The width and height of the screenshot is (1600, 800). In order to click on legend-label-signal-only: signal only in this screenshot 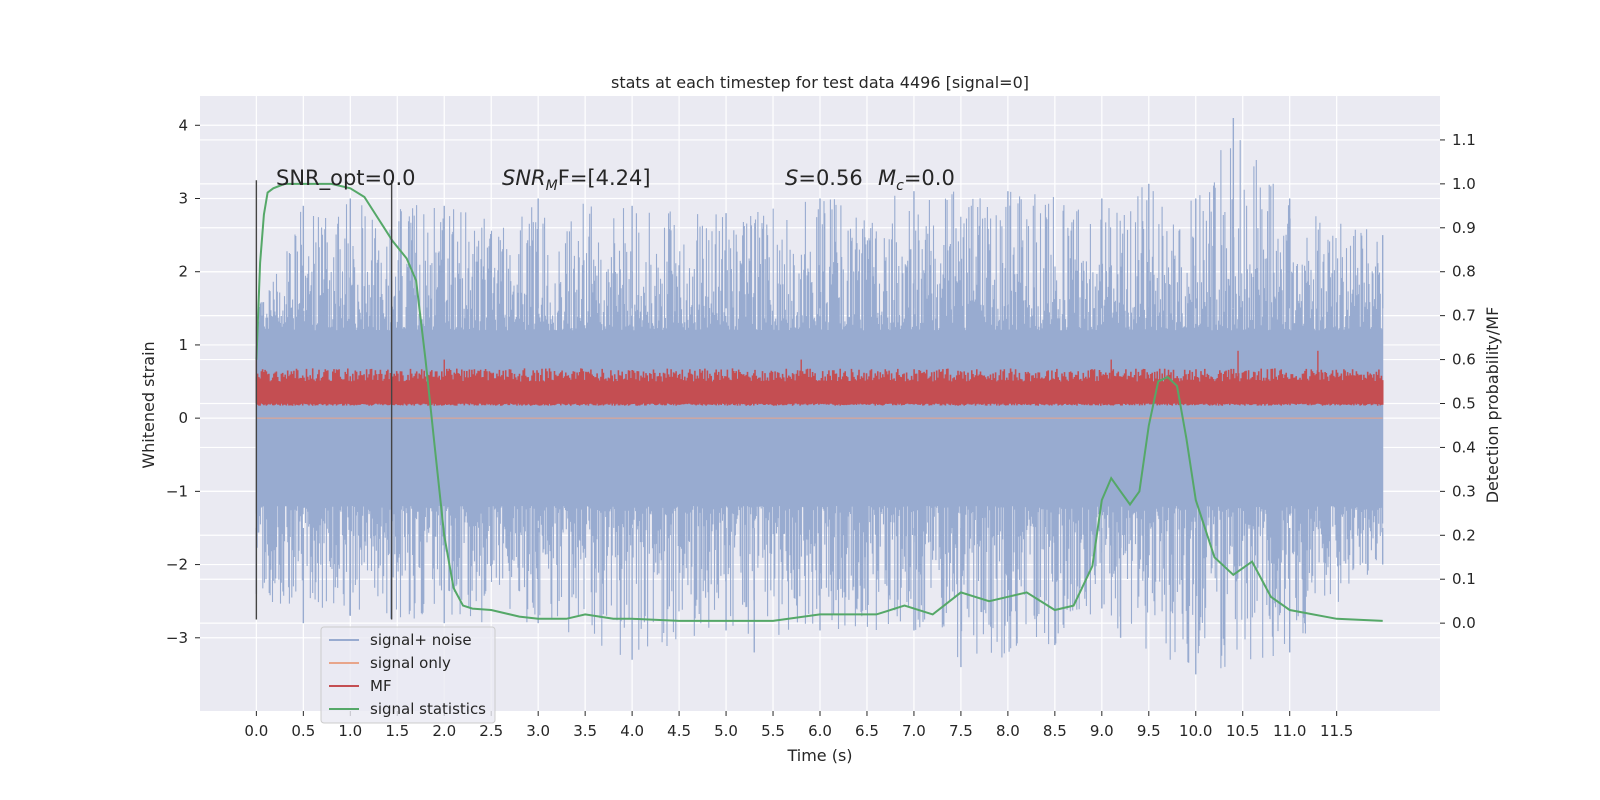, I will do `click(410, 663)`.